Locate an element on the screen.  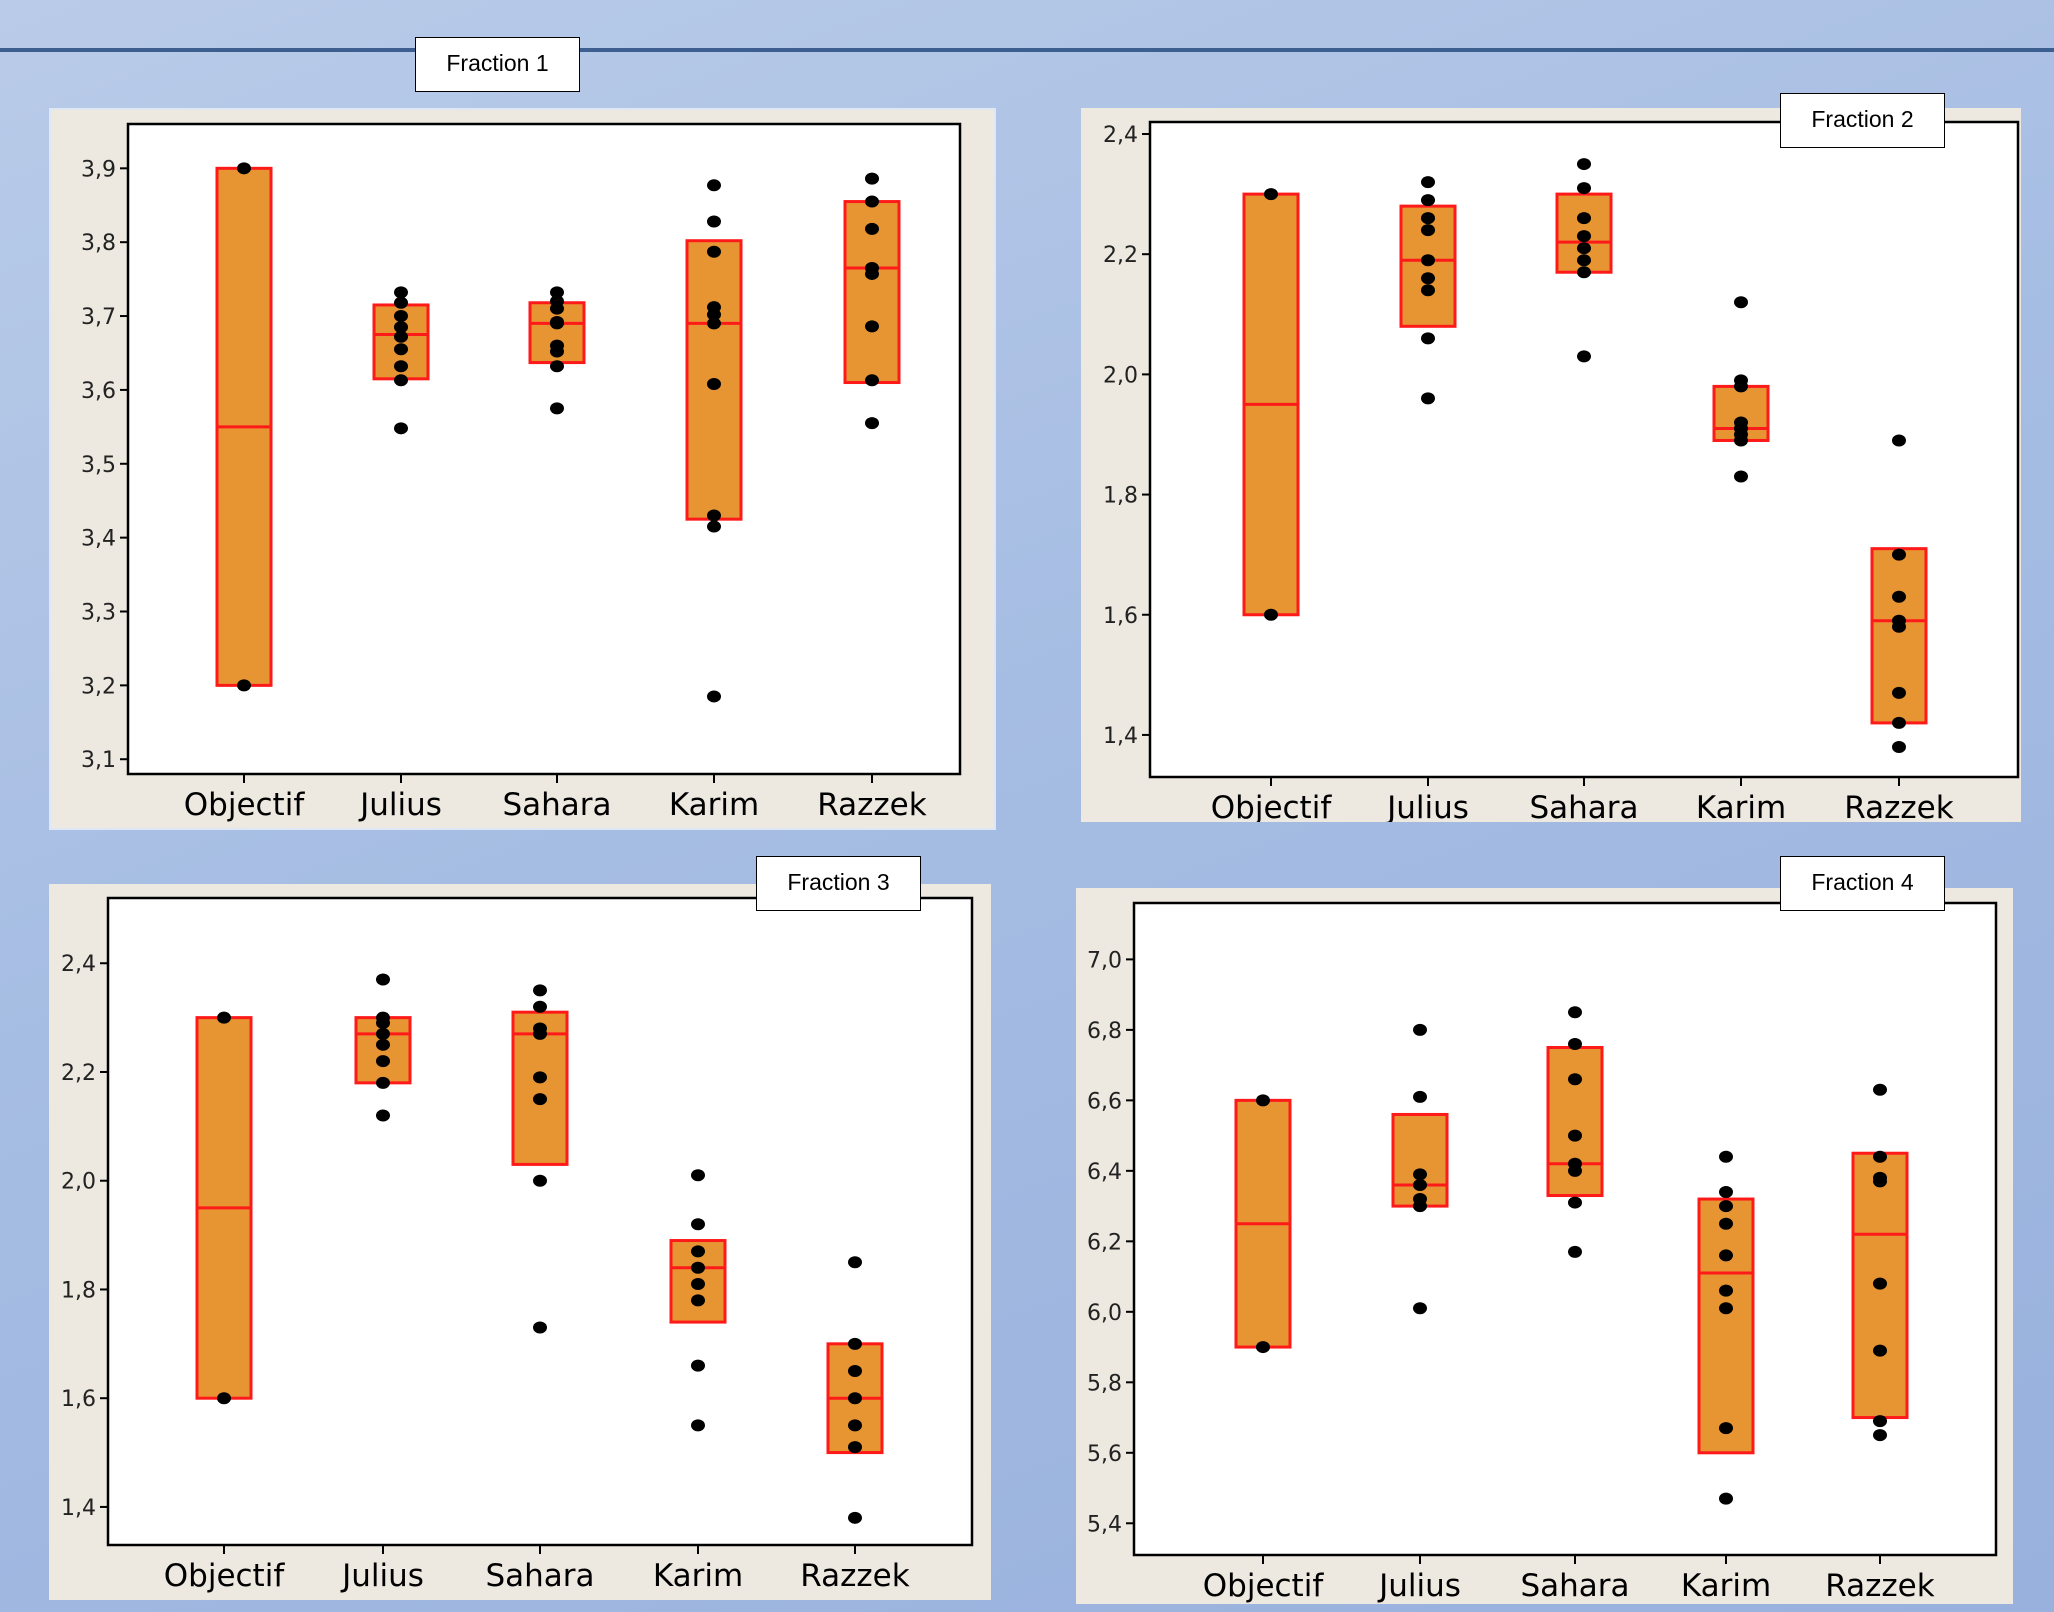
fraction-4-label: Fraction 4 is located at coordinates (1862, 883).